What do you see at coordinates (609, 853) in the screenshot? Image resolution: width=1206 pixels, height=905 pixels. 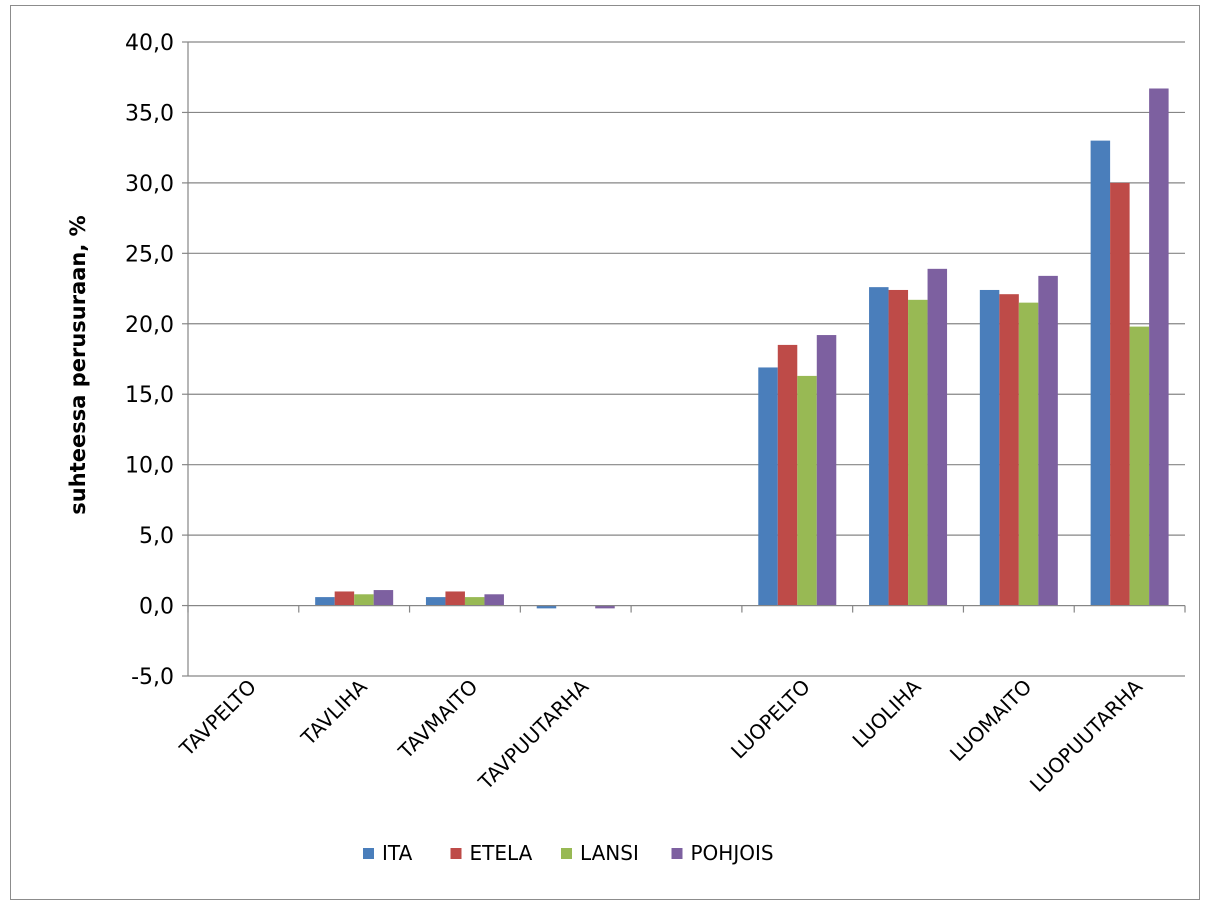 I see `legend-label-lansi: LANSI` at bounding box center [609, 853].